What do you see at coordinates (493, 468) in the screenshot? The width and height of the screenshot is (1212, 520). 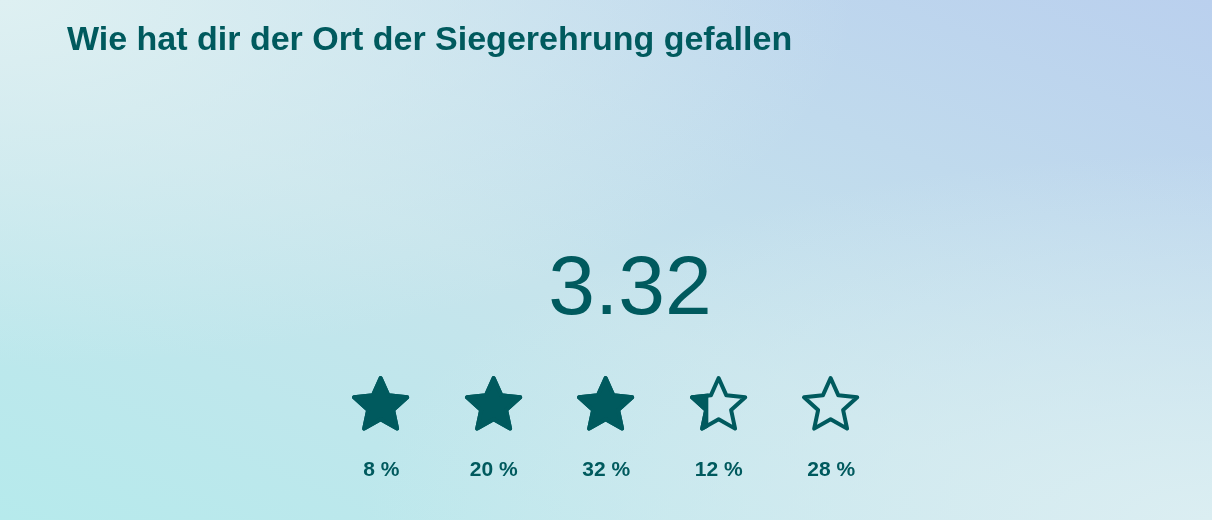 I see `data-label: 20 %` at bounding box center [493, 468].